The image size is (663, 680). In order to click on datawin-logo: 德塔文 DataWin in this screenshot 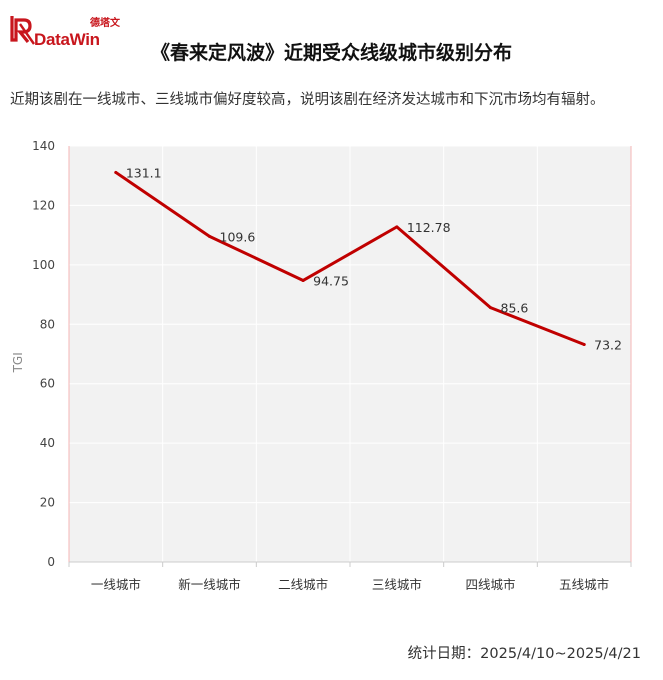, I will do `click(66, 30)`.